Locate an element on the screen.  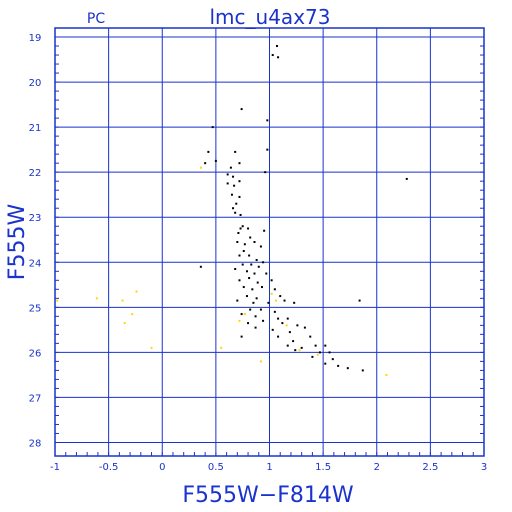
y-tick-label: 20 is located at coordinates (35, 83).